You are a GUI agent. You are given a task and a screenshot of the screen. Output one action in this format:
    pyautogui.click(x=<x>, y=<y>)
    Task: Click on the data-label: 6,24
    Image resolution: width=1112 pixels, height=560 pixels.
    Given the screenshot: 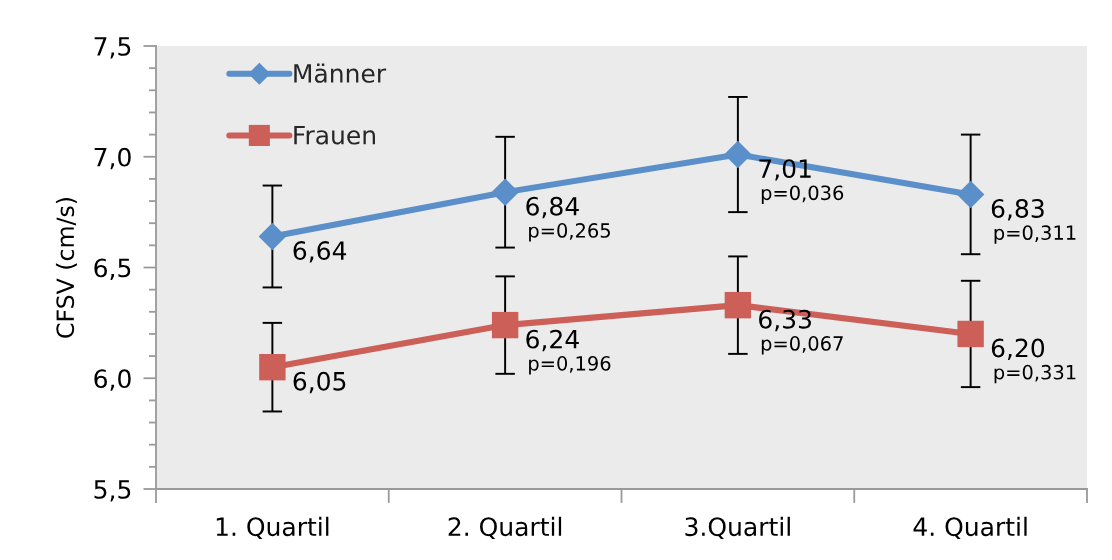 What is the action you would take?
    pyautogui.click(x=552, y=340)
    